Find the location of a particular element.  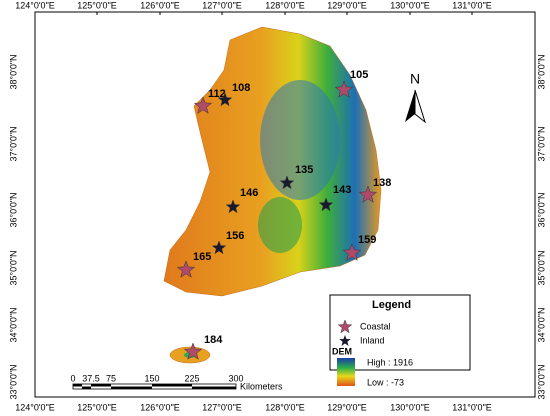

lon-label-bottom: 125°0'0"E is located at coordinates (97, 407).